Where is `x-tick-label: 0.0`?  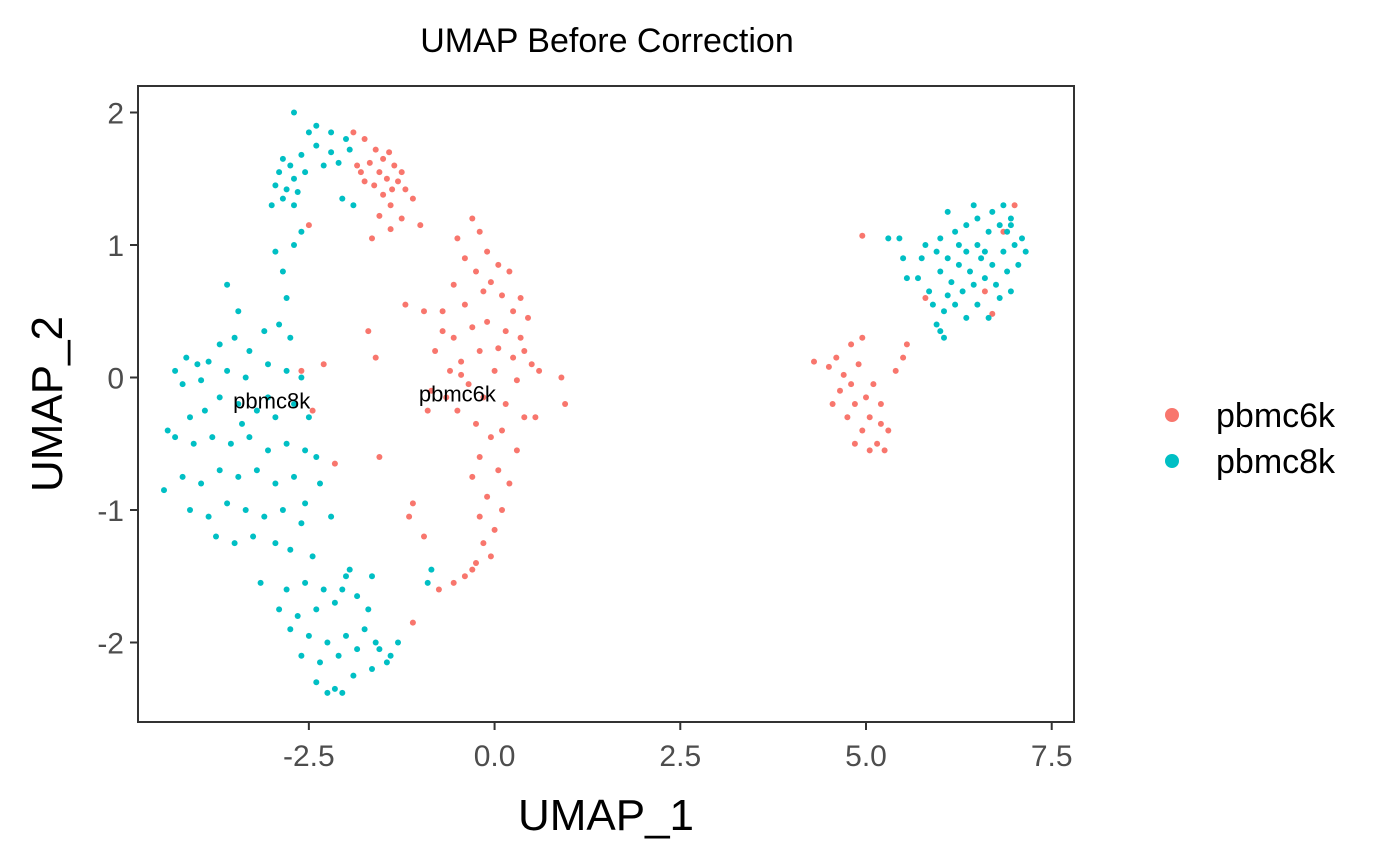
x-tick-label: 0.0 is located at coordinates (495, 756).